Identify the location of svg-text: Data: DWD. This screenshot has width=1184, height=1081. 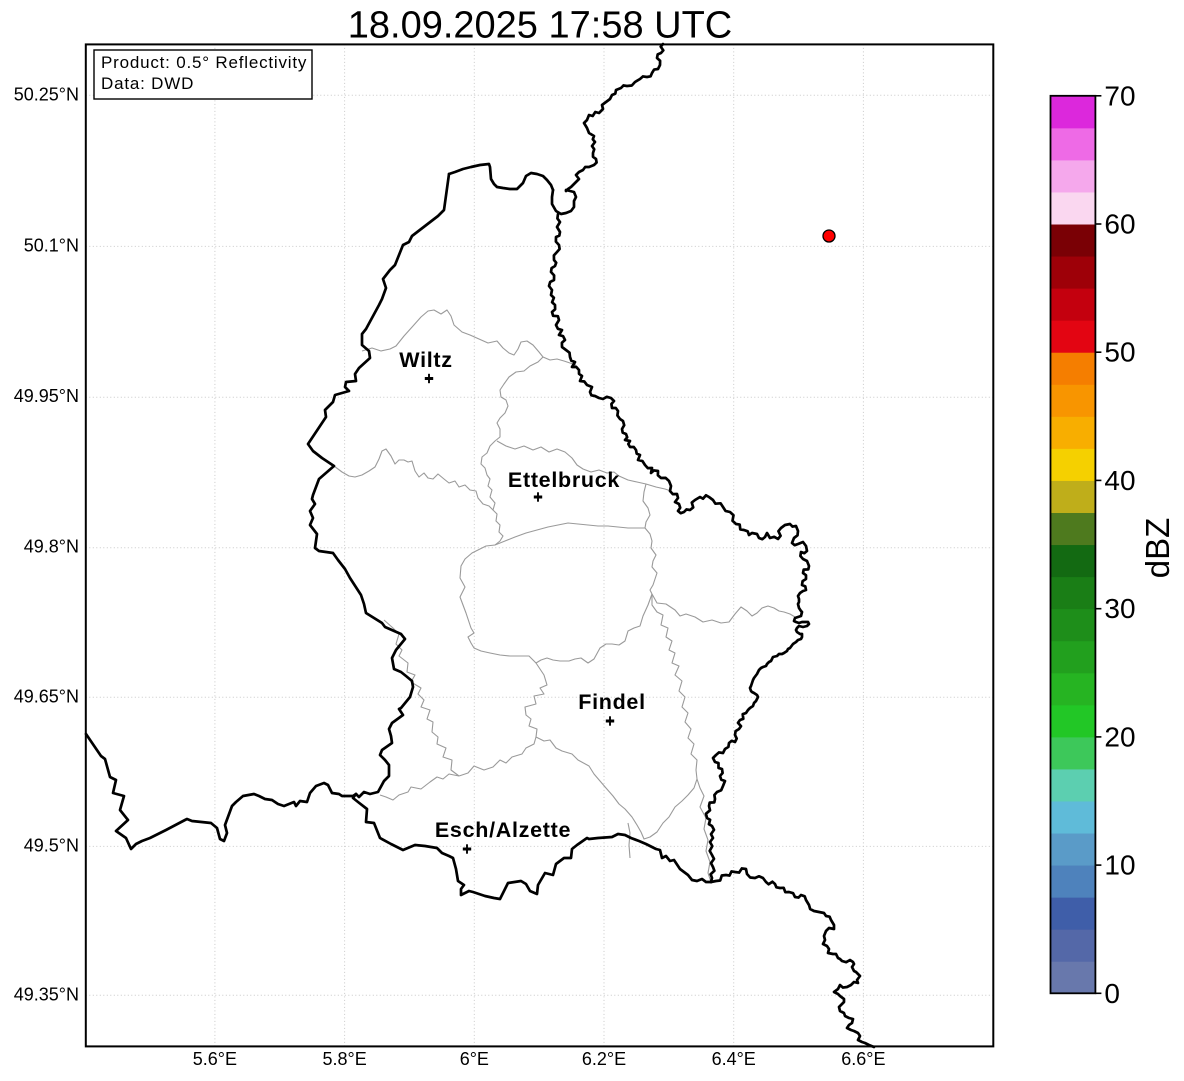
(147, 83).